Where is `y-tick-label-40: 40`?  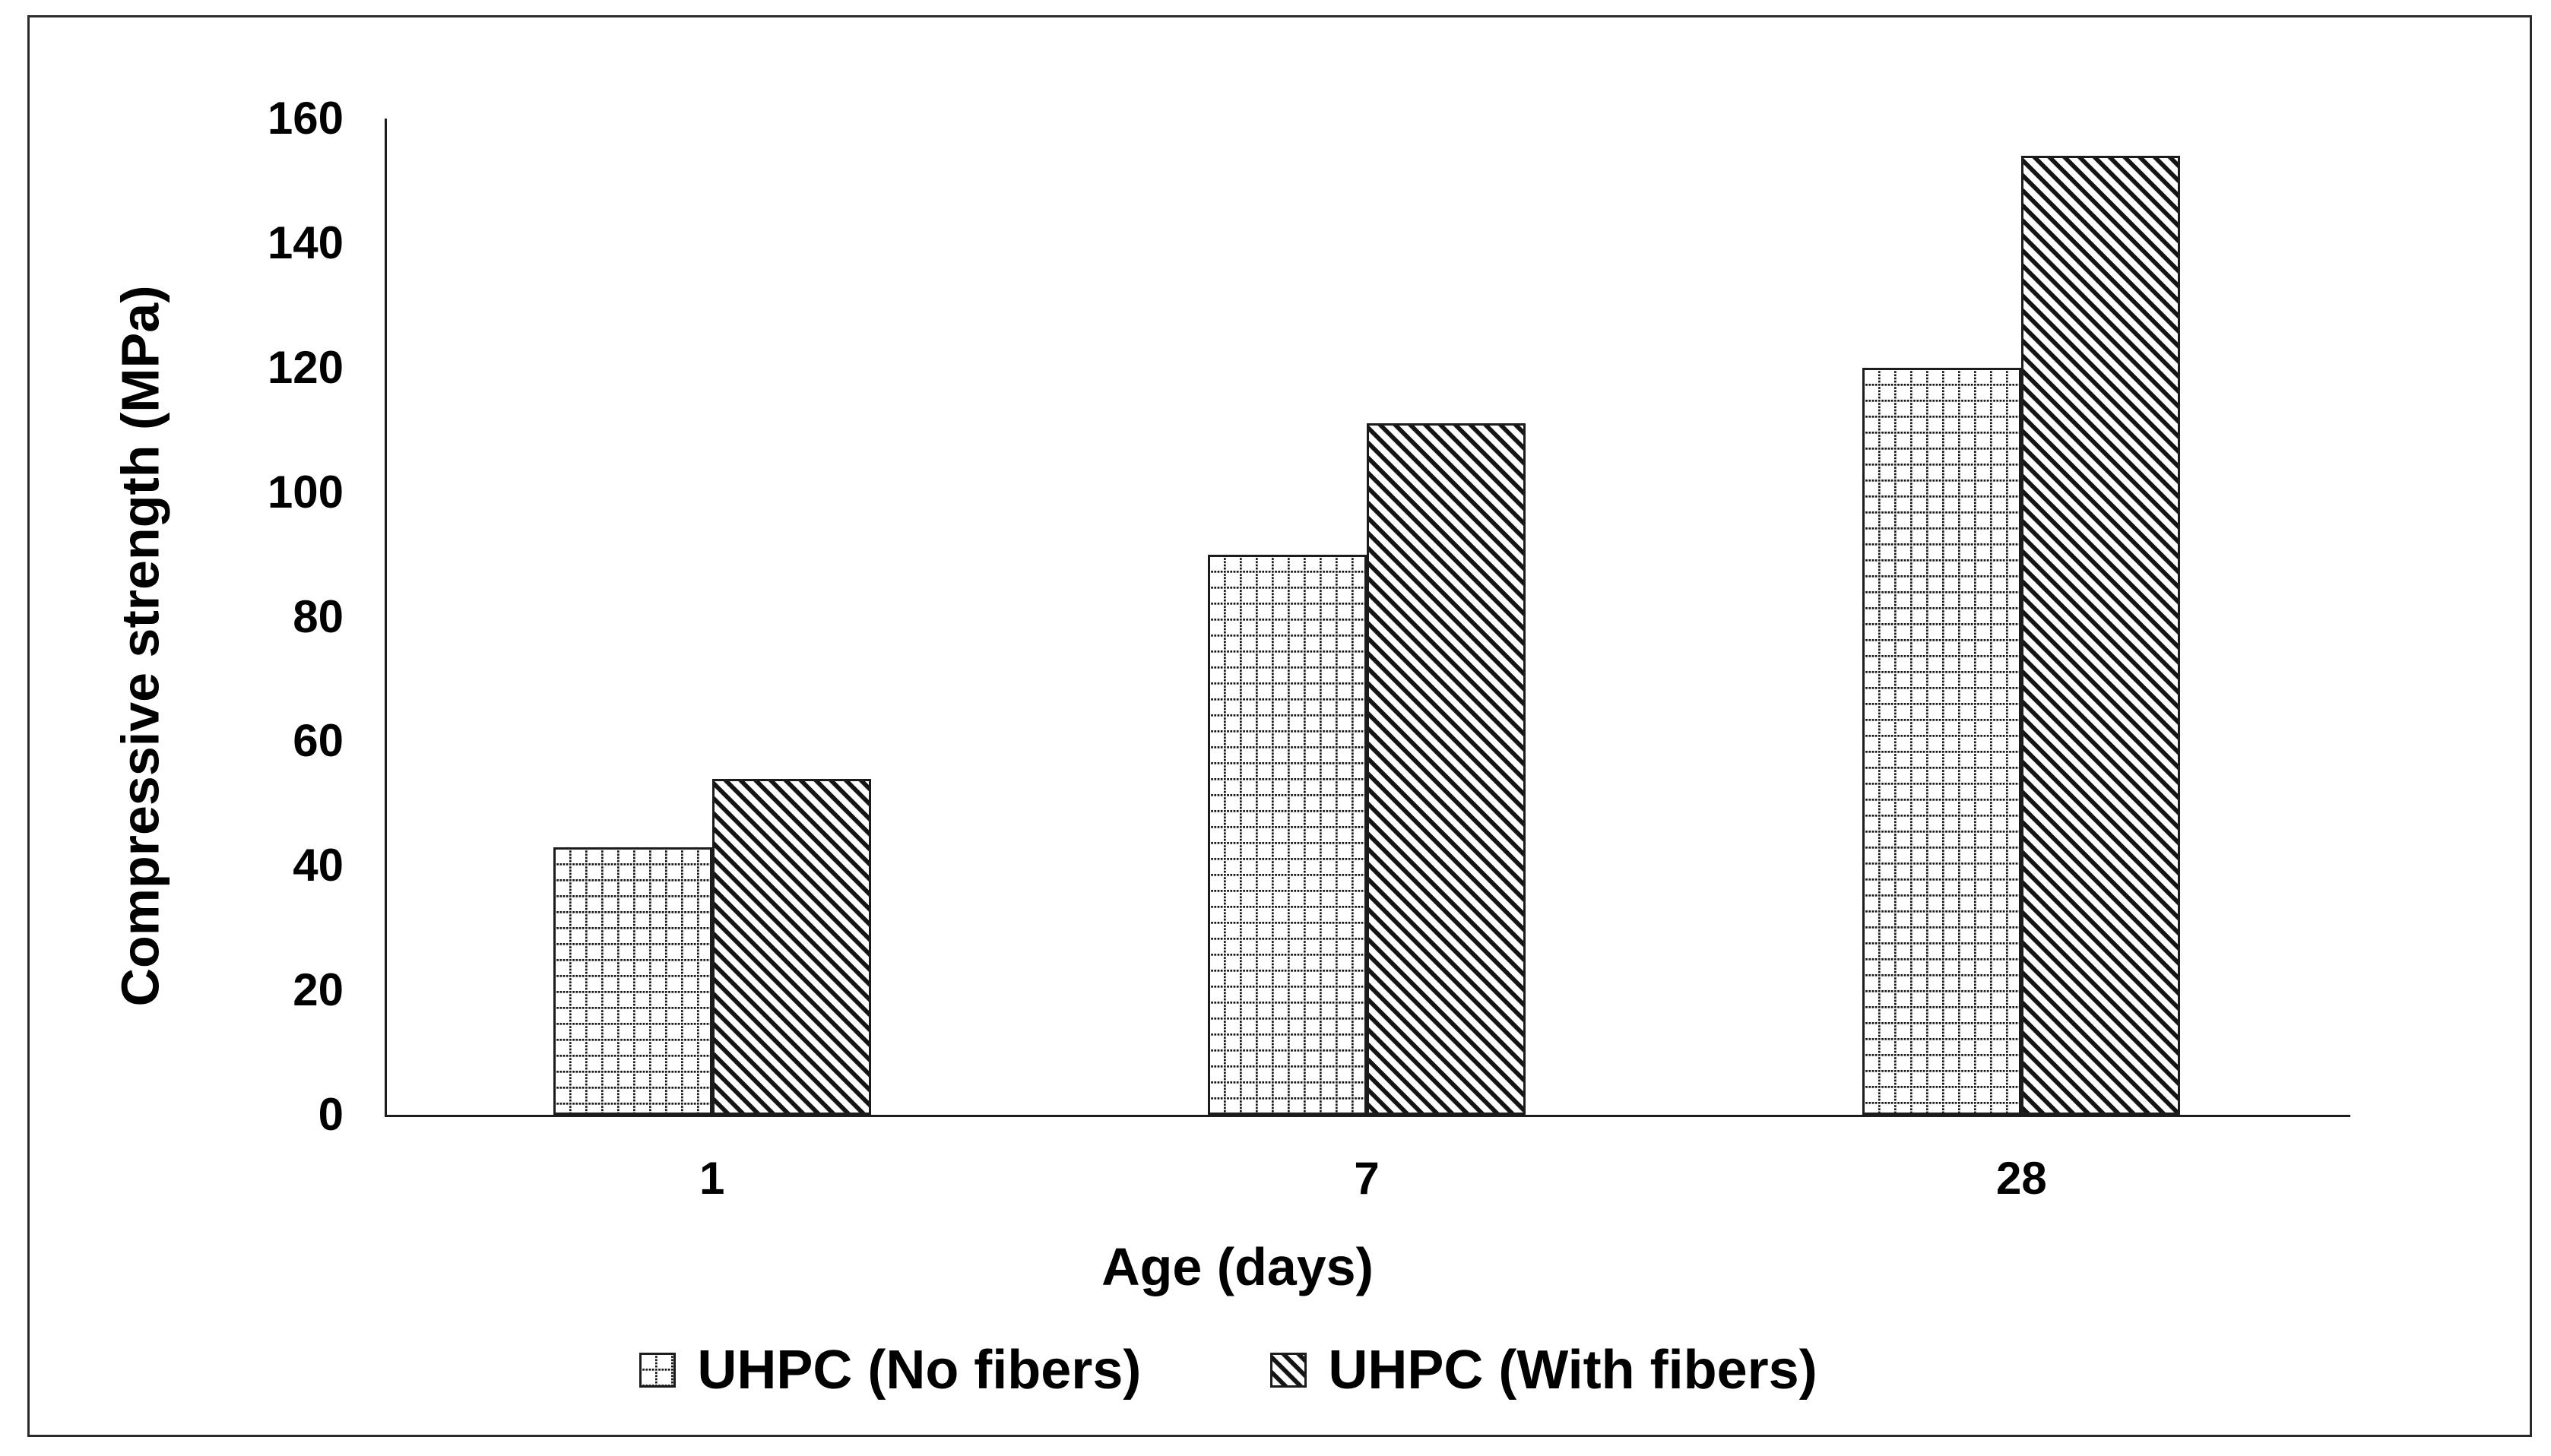 y-tick-label-40: 40 is located at coordinates (318, 865).